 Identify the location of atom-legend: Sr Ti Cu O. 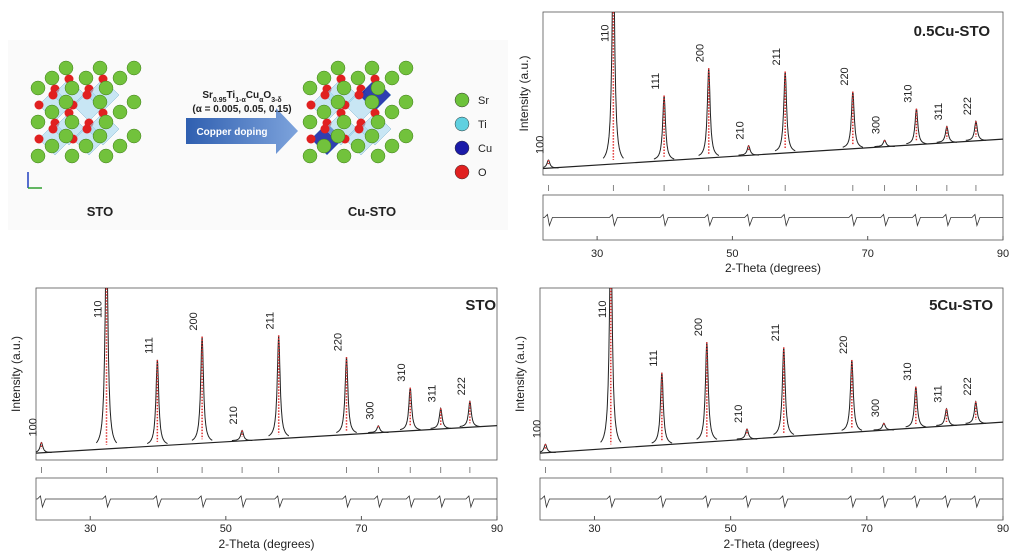
(473, 136).